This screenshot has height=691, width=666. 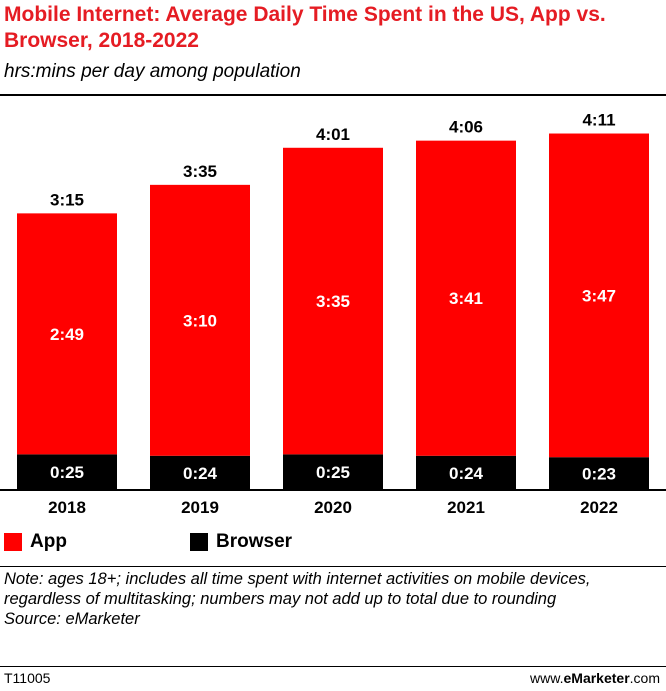 I want to click on label-app-2018: 2:49, so click(x=67, y=334).